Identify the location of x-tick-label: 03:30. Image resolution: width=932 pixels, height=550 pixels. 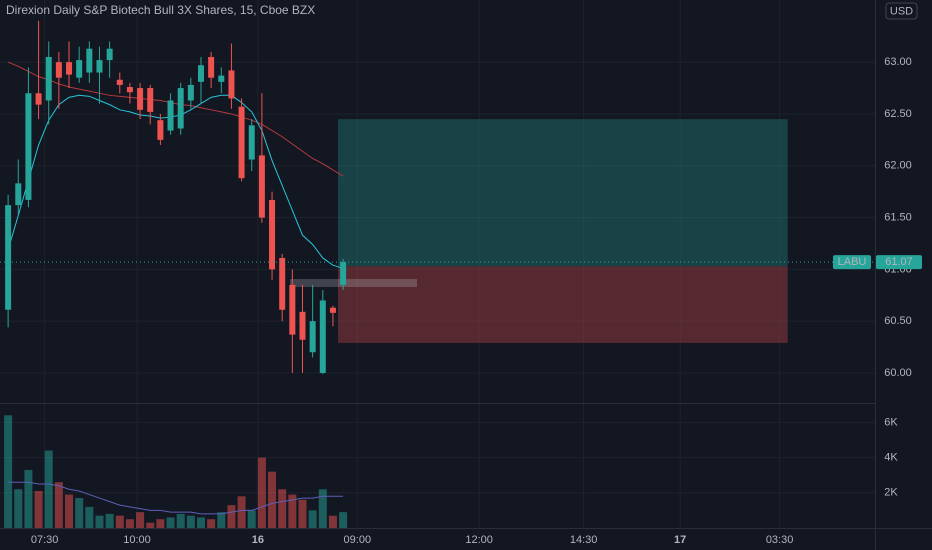
(780, 540).